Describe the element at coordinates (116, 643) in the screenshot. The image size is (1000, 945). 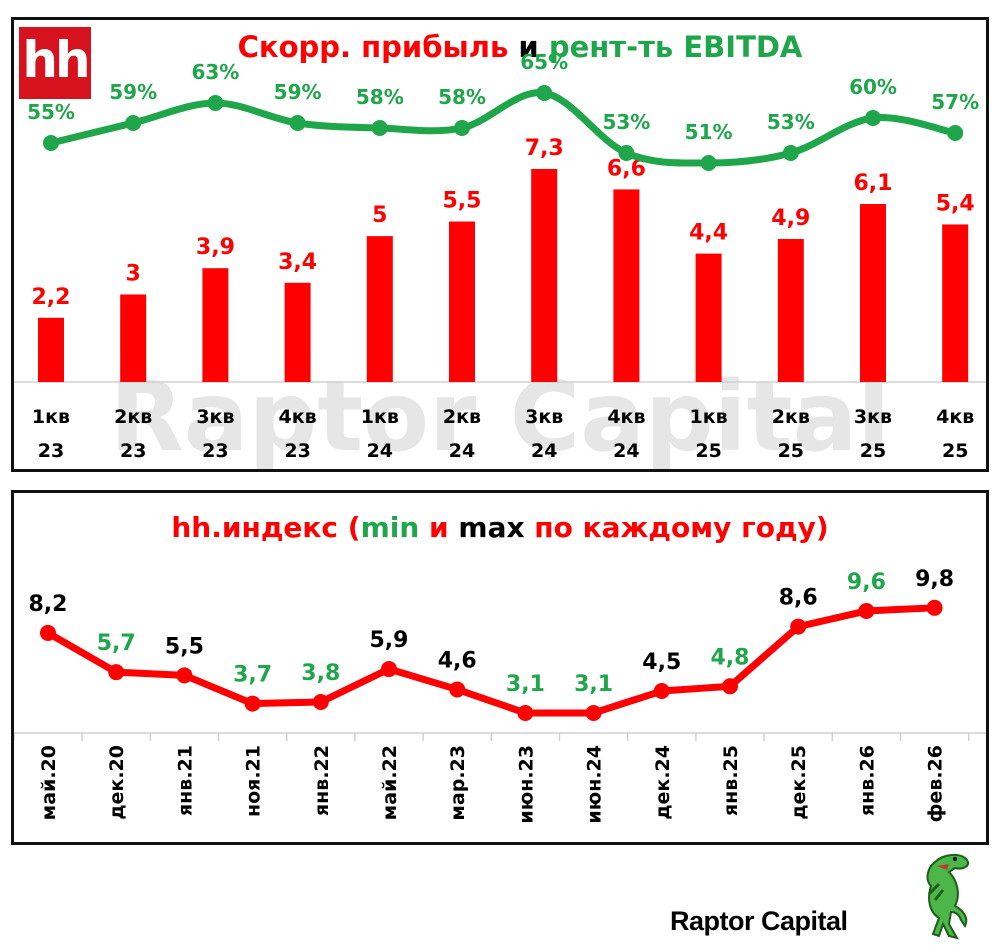
I see `hh-index-label: 5,7` at that location.